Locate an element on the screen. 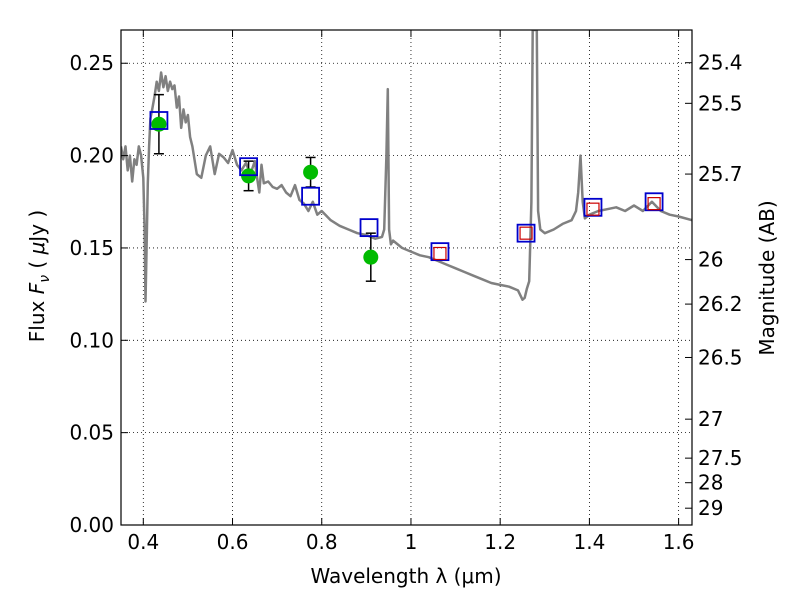 Image resolution: width=800 pixels, height=600 pixels. y-tick-label-4: 0.20 is located at coordinates (91, 156).